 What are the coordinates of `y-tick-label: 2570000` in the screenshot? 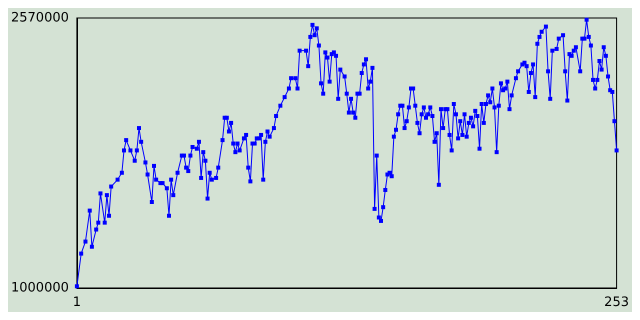 It's located at (39, 18).